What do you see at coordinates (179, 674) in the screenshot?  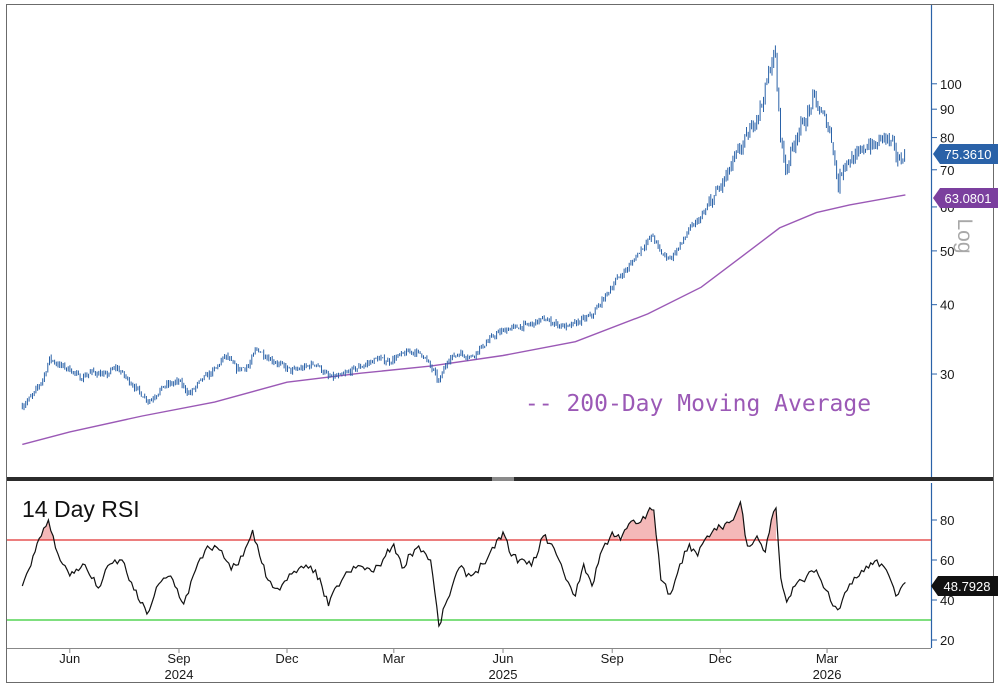 I see `x-tick-year: 2024` at bounding box center [179, 674].